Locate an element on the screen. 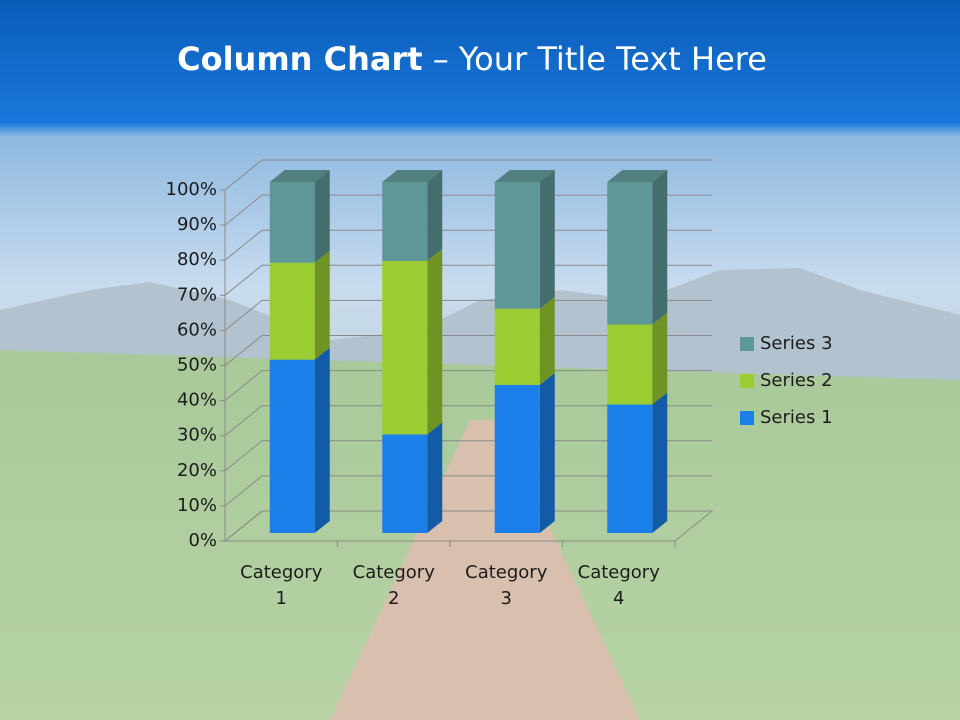 The height and width of the screenshot is (720, 960). title-bold: Column Chart is located at coordinates (300, 59).